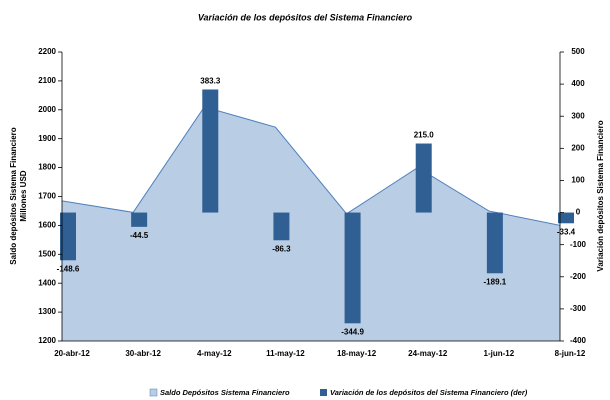 This screenshot has height=400, width=610. What do you see at coordinates (578, 147) in the screenshot?
I see `y2-tick-label: 200` at bounding box center [578, 147].